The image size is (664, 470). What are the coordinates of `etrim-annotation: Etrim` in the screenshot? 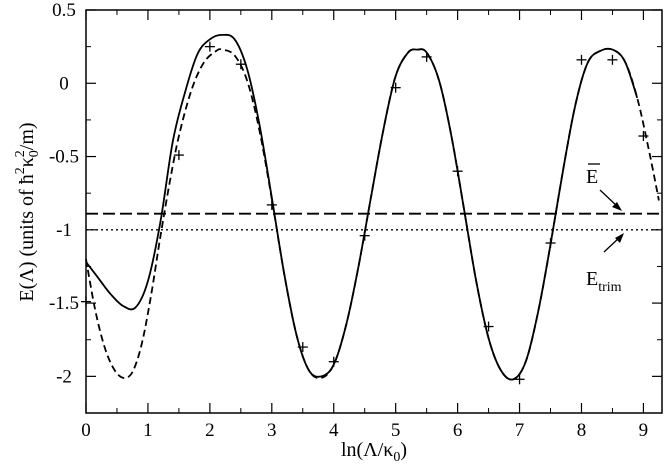 It's located at (605, 264).